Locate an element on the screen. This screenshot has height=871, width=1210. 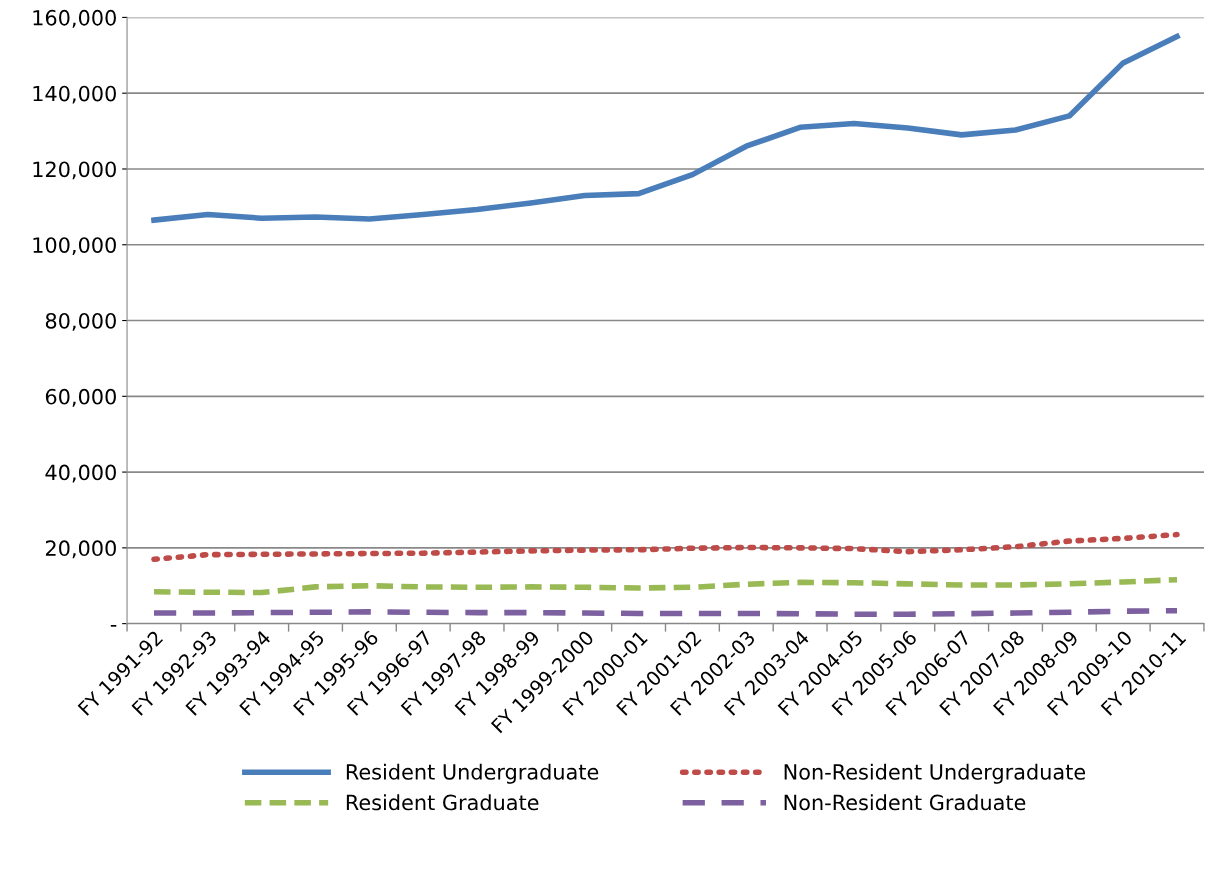
legend-label: Resident Undergraduate is located at coordinates (472, 773).